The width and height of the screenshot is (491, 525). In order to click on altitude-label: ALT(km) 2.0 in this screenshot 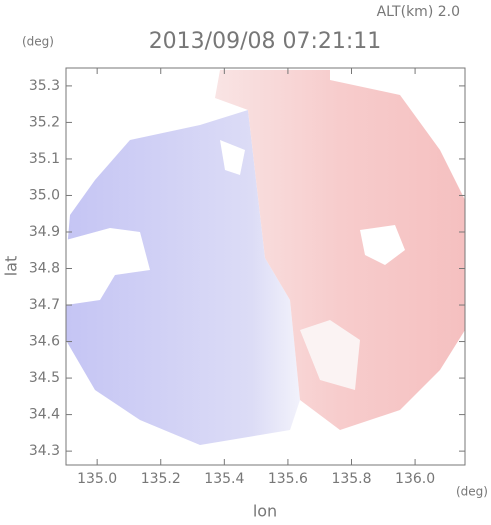, I will do `click(418, 12)`.